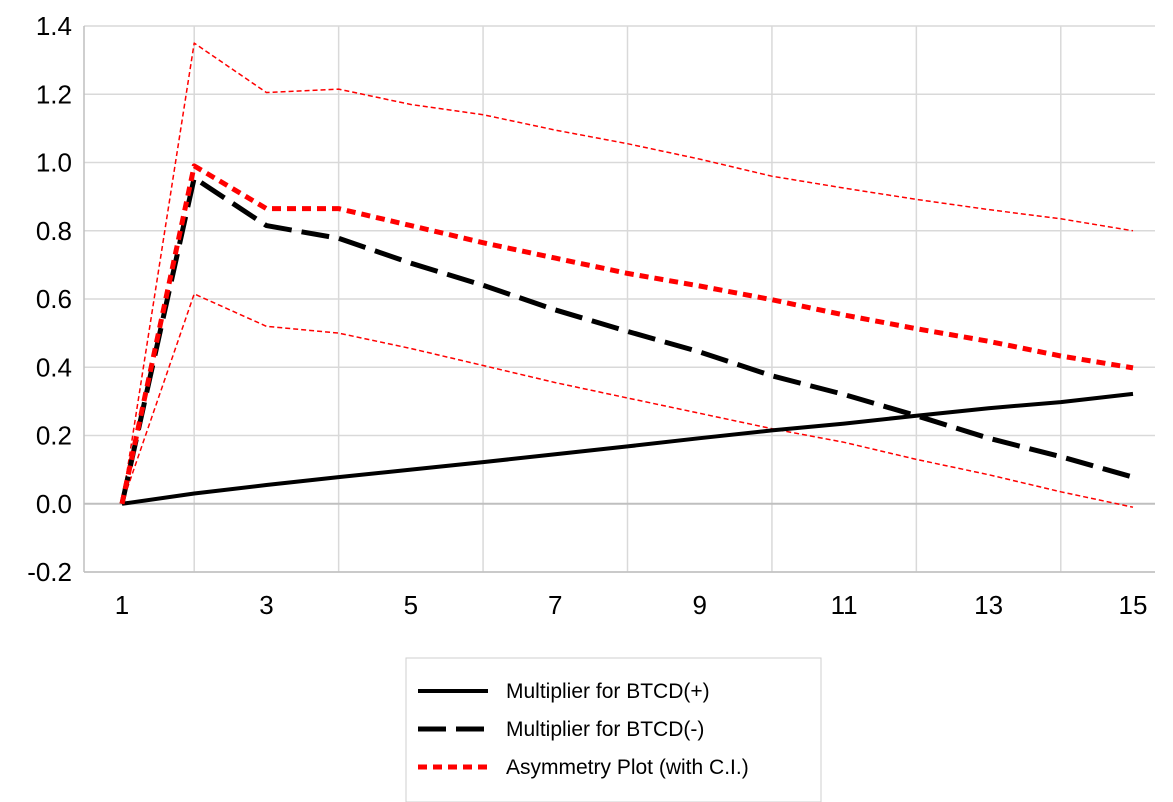 Image resolution: width=1173 pixels, height=802 pixels. What do you see at coordinates (605, 729) in the screenshot?
I see `legend-label: Multiplier for BTCD(-)` at bounding box center [605, 729].